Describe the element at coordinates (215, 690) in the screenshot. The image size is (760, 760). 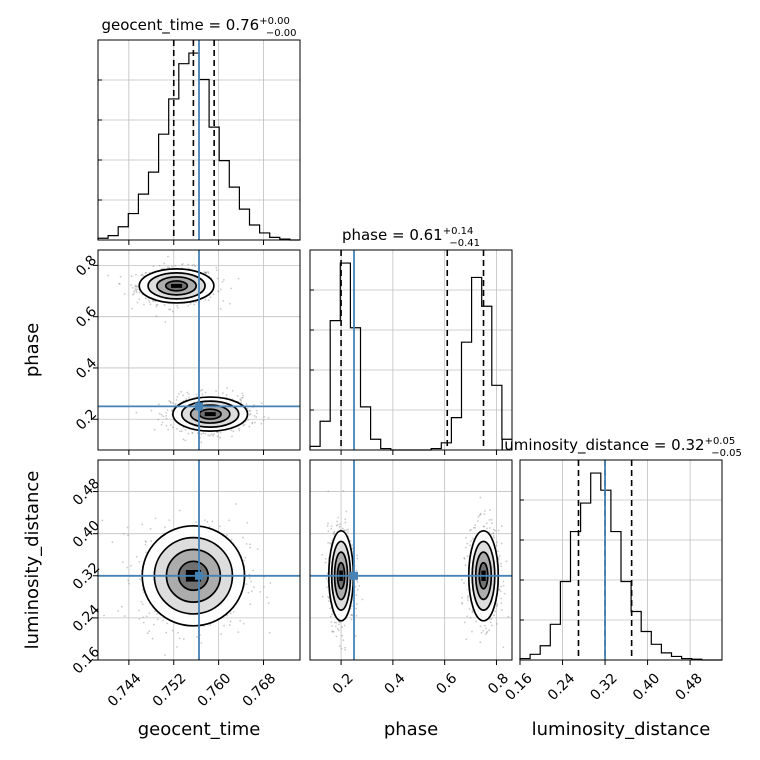
I see `xtick-label-geocent_time-2: 0.760` at that location.